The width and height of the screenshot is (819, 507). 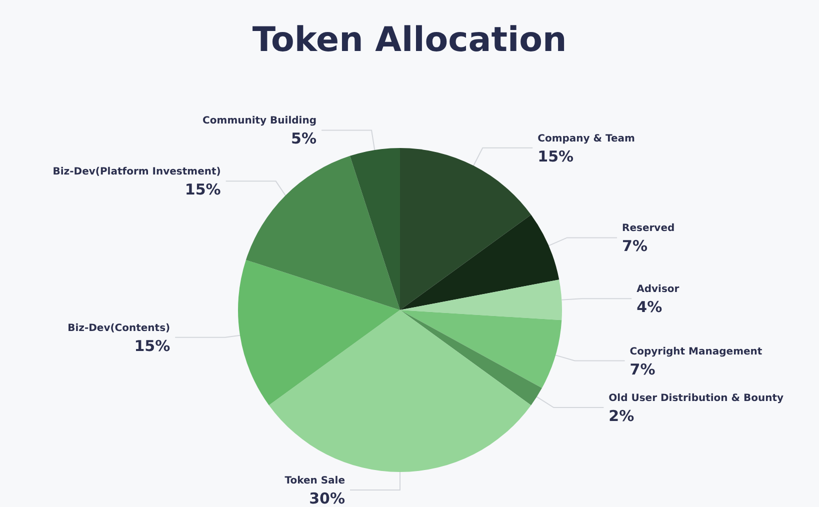 I want to click on slice-label: Advisor, so click(x=658, y=290).